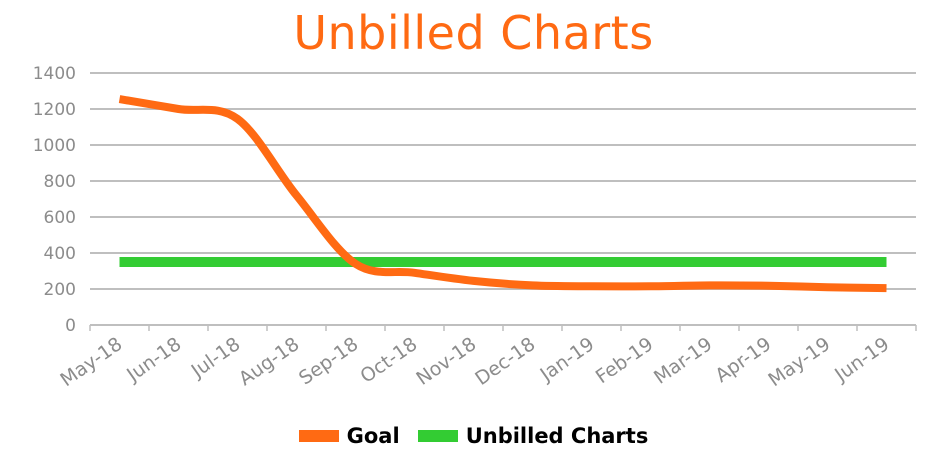 The height and width of the screenshot is (467, 947). I want to click on x-tick-label-jan-19: Jan-19, so click(567, 359).